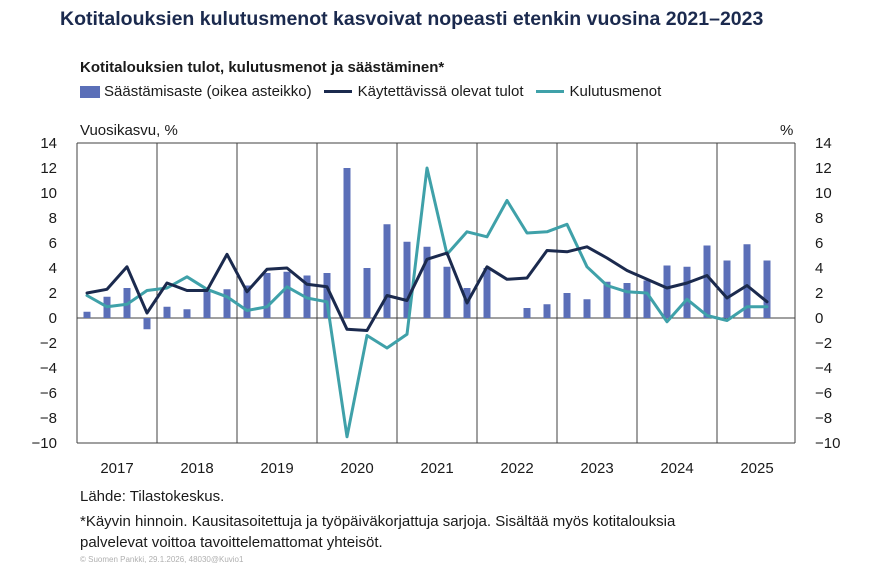  I want to click on copyright: © Suomen Pankki, 29.1.2026, 48030@Kuvio1, so click(162, 559).